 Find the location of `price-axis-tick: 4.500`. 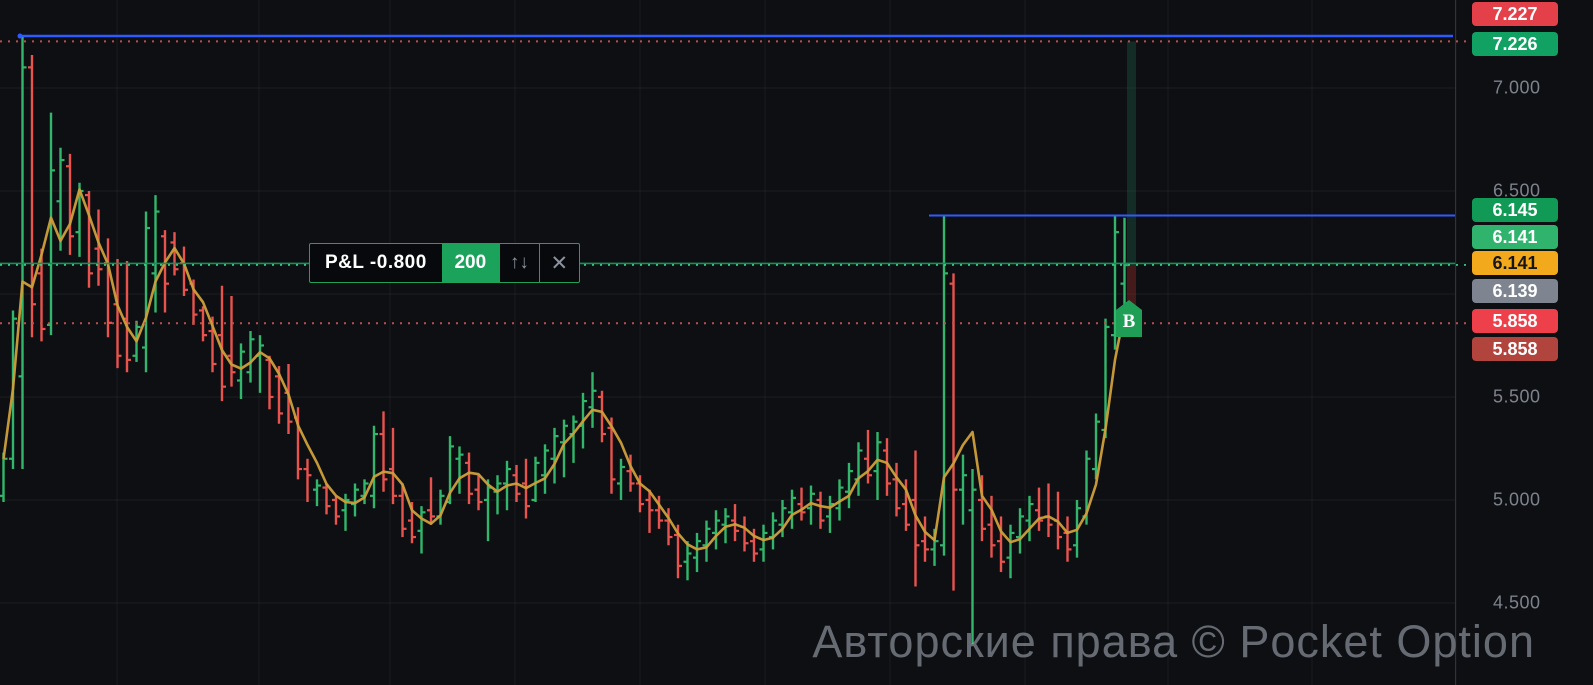

price-axis-tick: 4.500 is located at coordinates (1517, 602).